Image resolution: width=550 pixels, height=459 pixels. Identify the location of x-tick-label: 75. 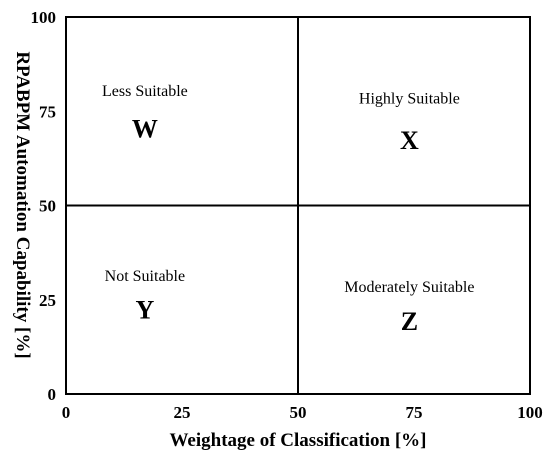
(414, 412).